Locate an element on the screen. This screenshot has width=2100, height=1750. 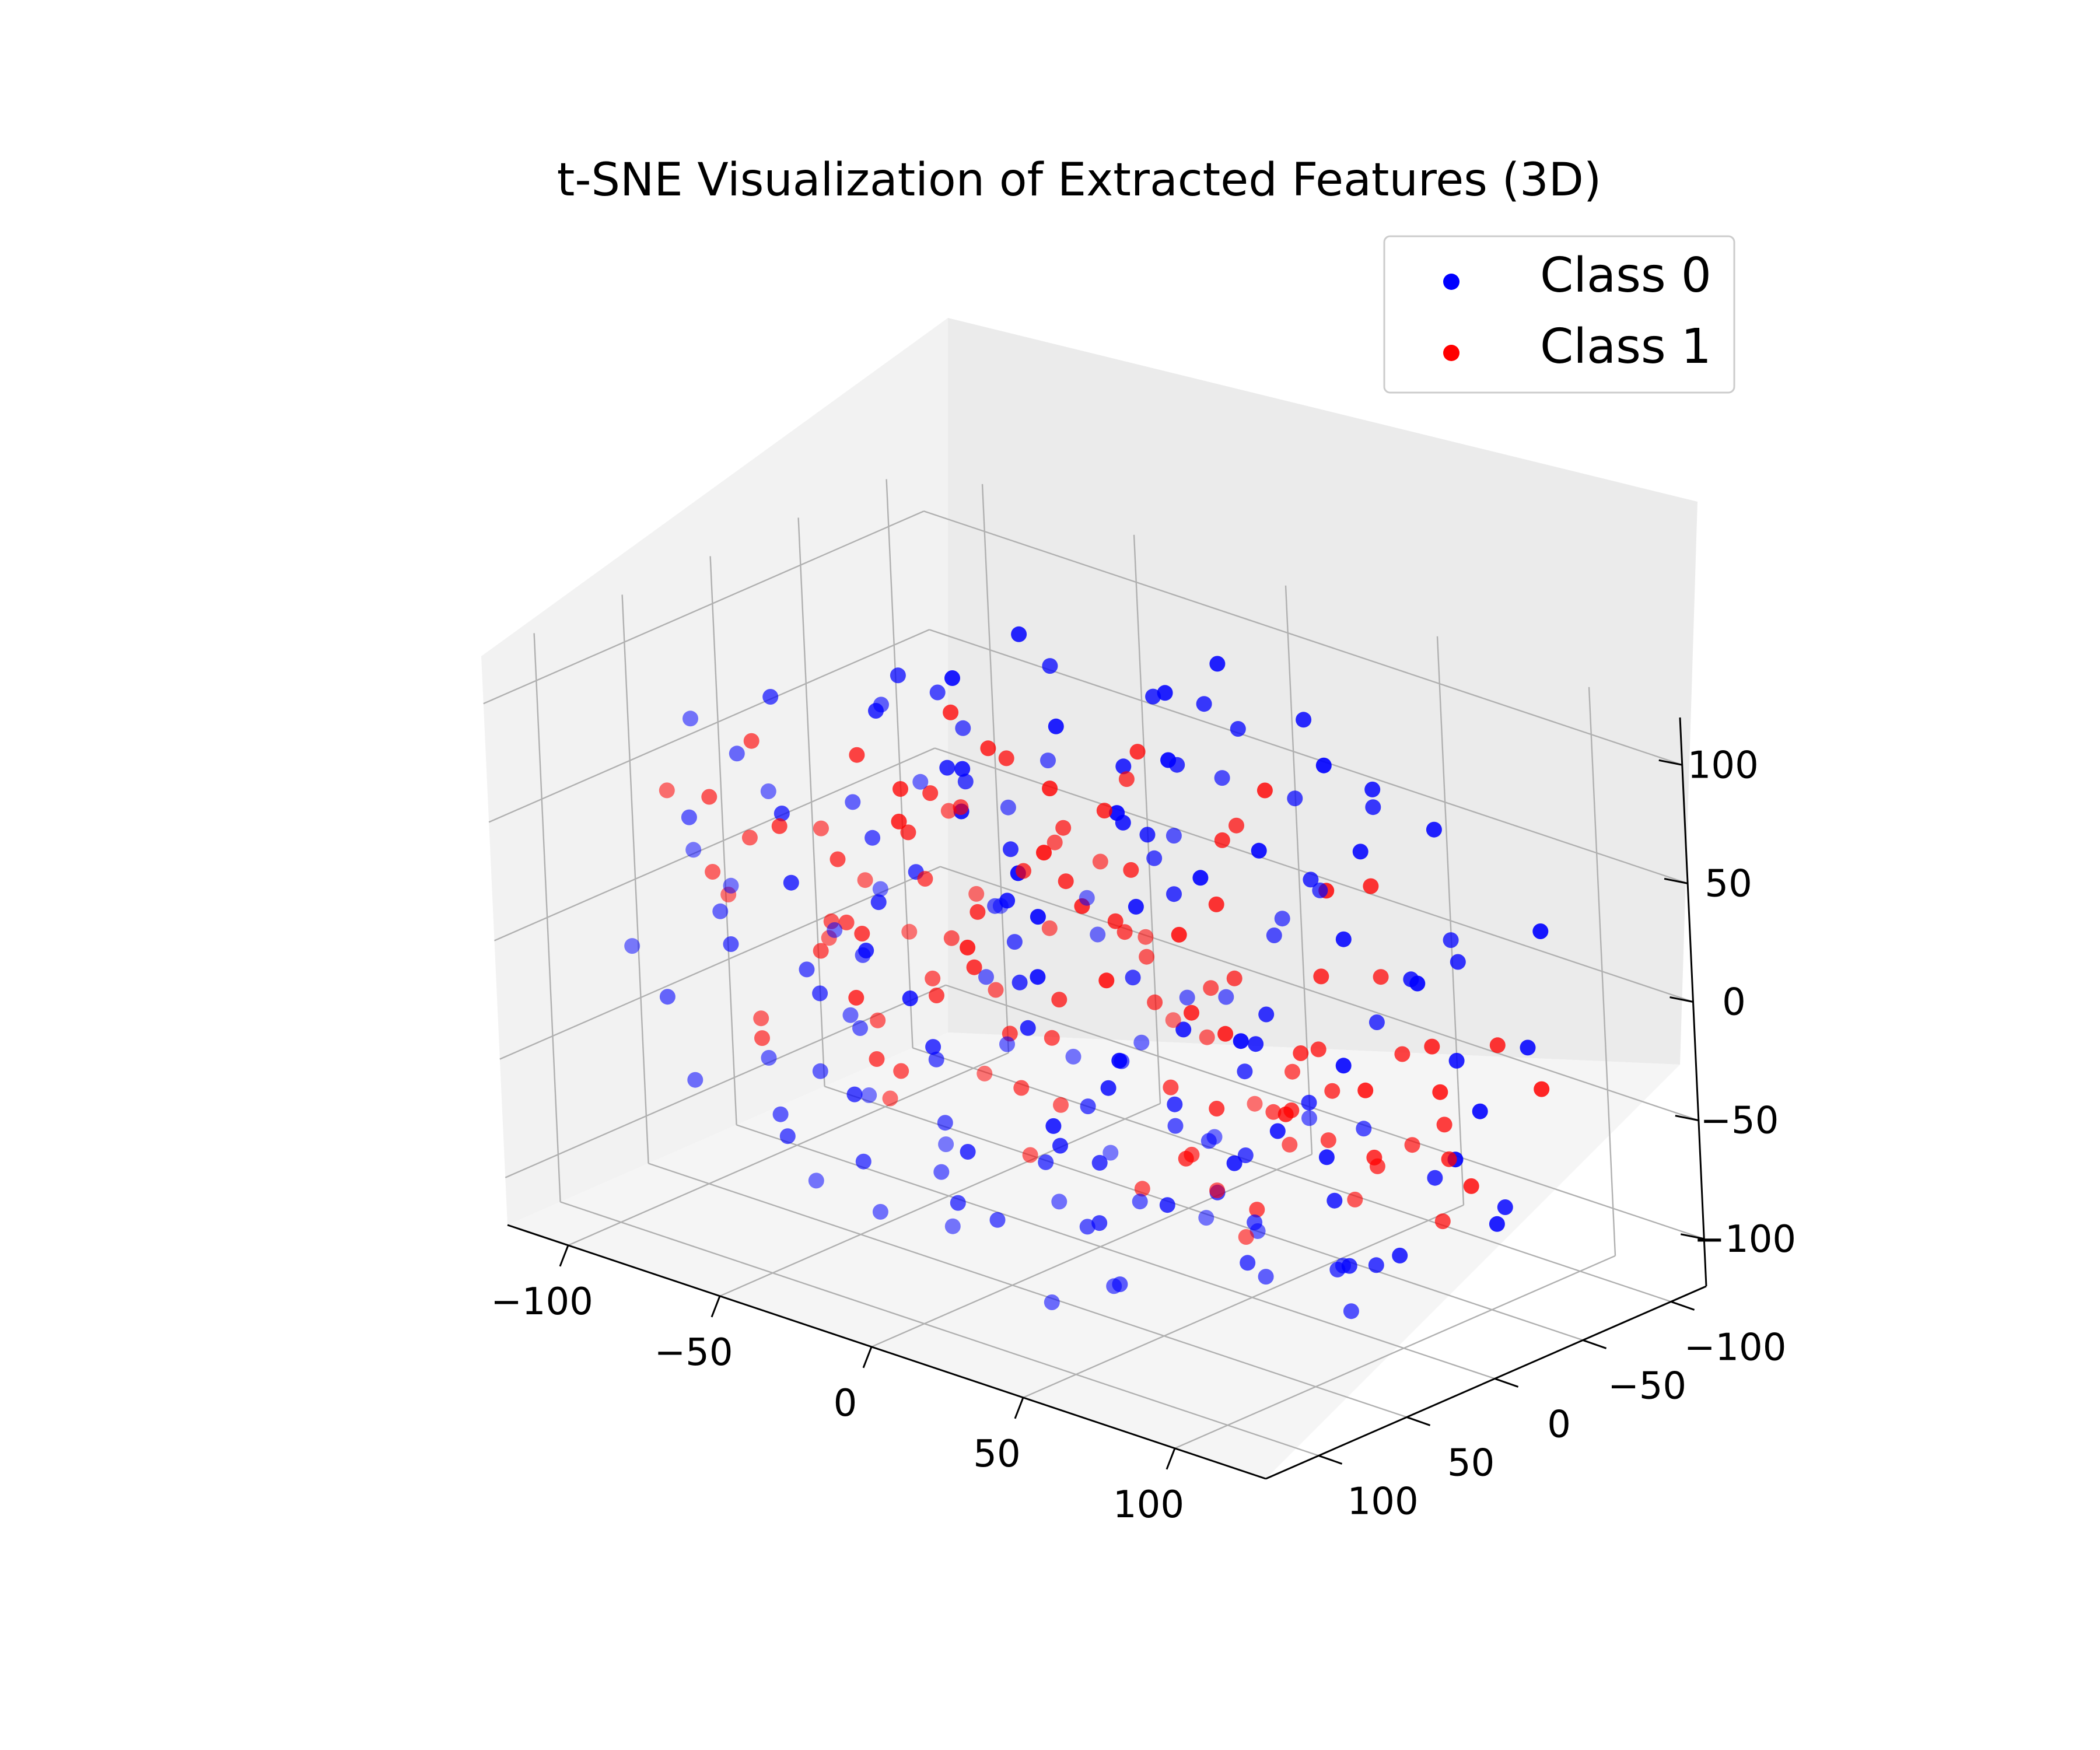
y-tick-label: 100 is located at coordinates (1384, 1501).